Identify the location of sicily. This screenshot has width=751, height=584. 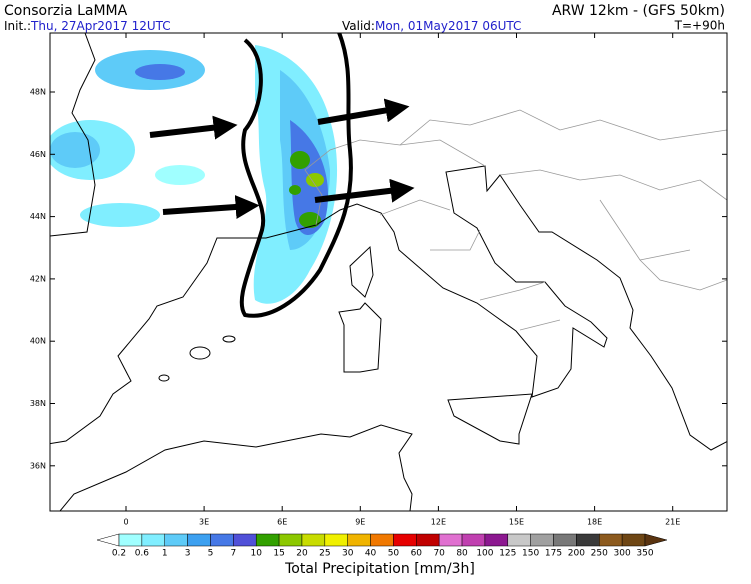
(490, 419).